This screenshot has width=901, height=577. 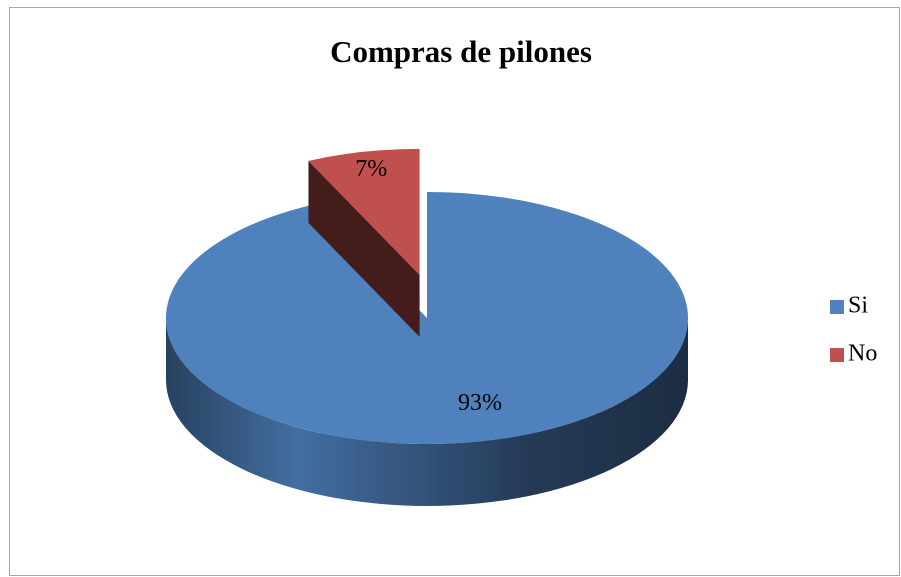 What do you see at coordinates (371, 169) in the screenshot?
I see `data-label: 7%` at bounding box center [371, 169].